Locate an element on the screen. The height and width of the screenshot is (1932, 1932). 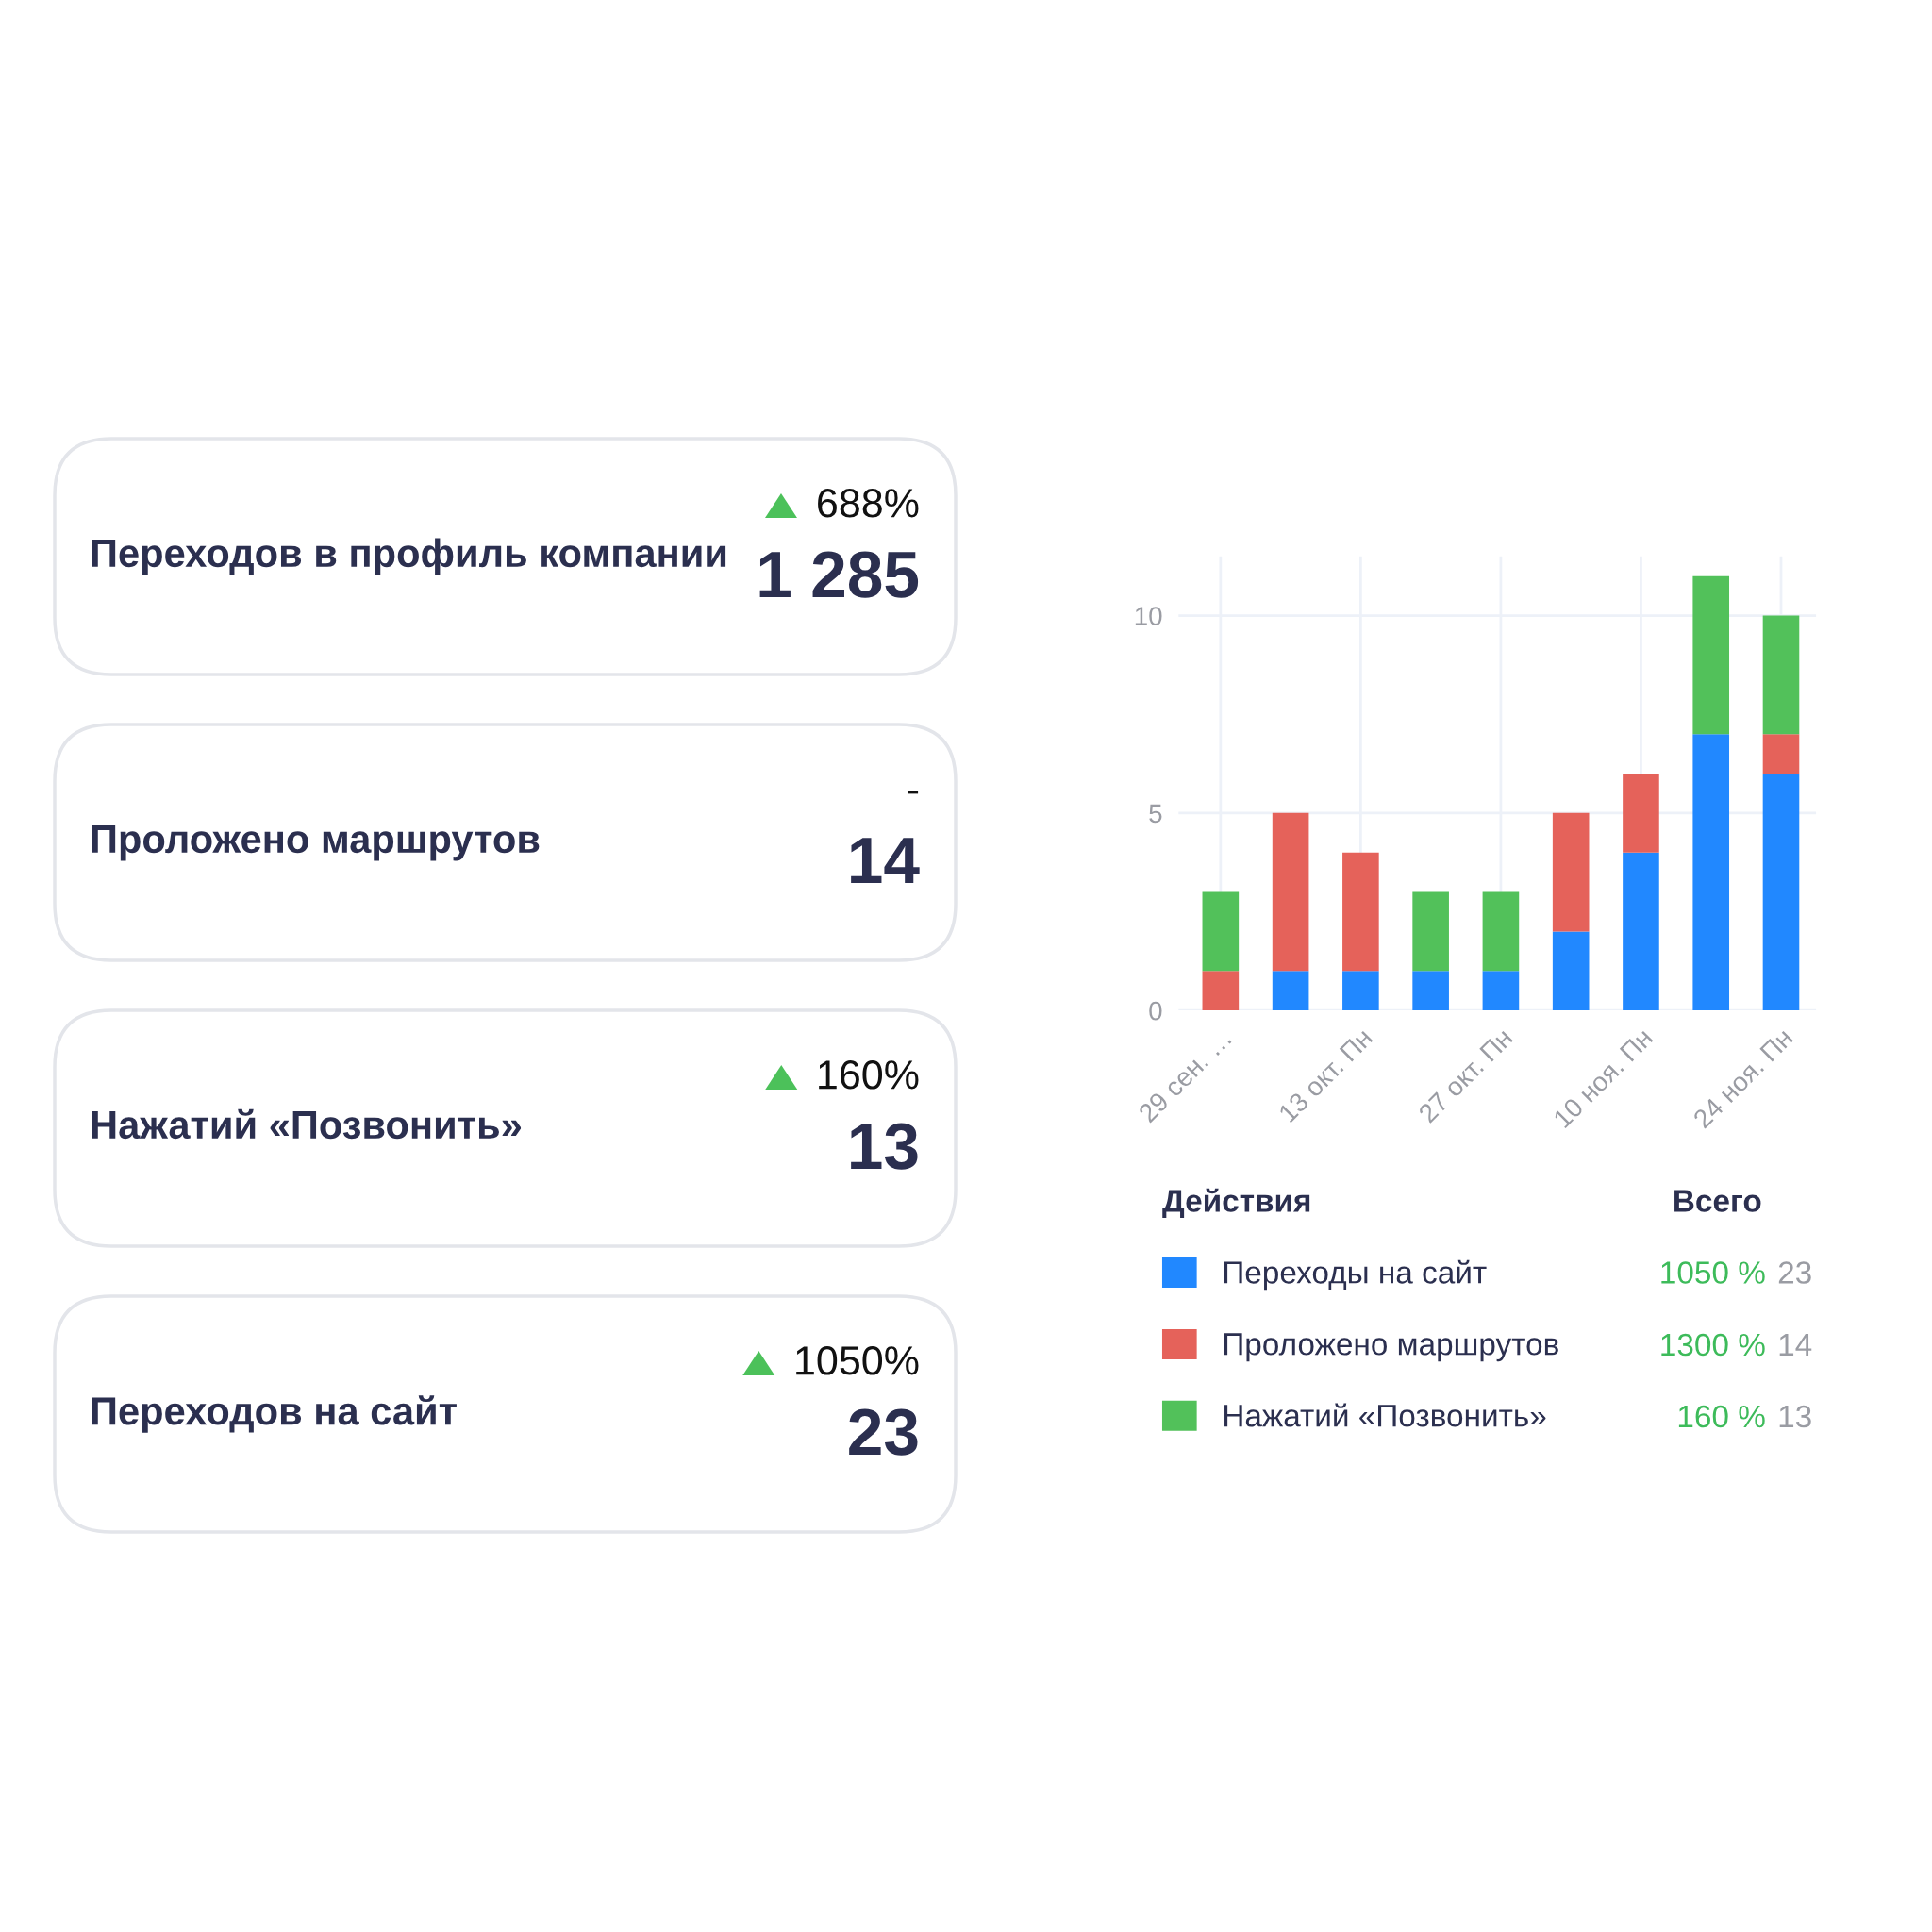
text: 160% is located at coordinates (869, 1075).